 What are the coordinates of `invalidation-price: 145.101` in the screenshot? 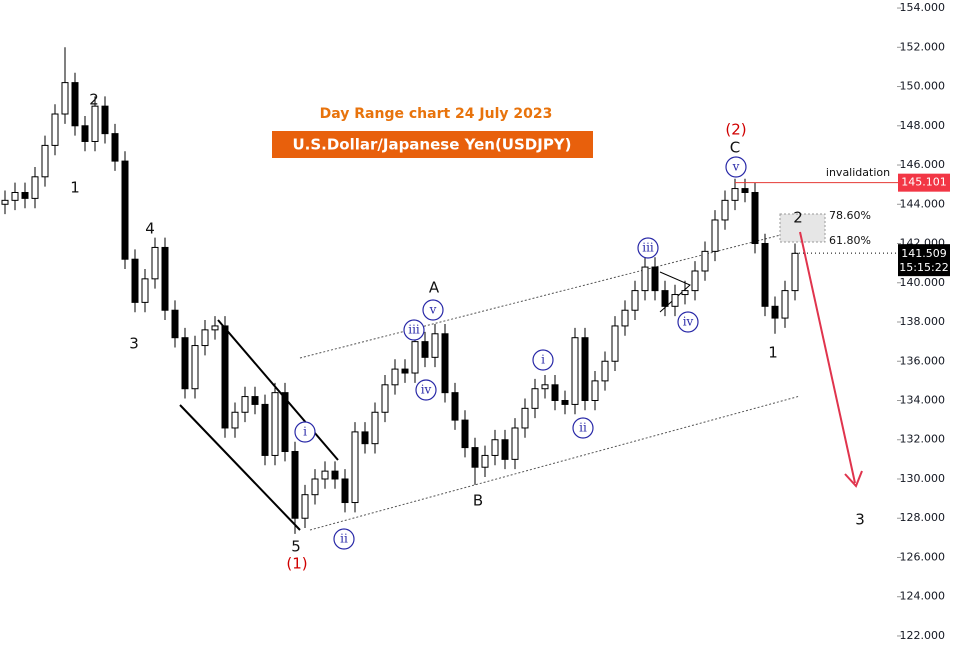 It's located at (924, 182).